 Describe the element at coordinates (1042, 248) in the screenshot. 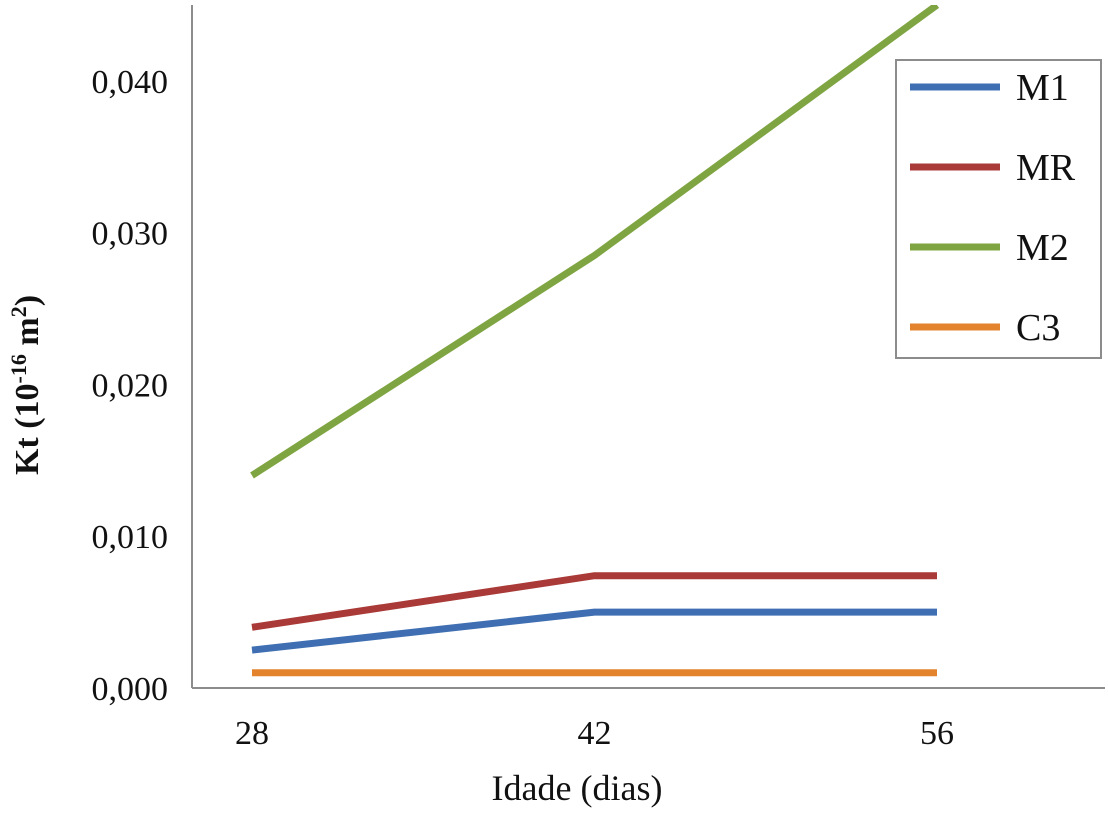

I see `legend-label-m2: M2` at that location.